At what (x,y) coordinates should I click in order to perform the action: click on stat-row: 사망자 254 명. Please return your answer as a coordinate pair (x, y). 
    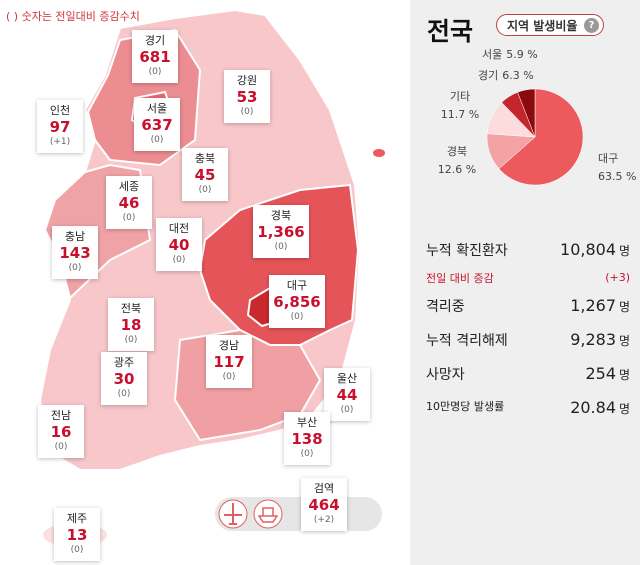
    Looking at the image, I should click on (528, 374).